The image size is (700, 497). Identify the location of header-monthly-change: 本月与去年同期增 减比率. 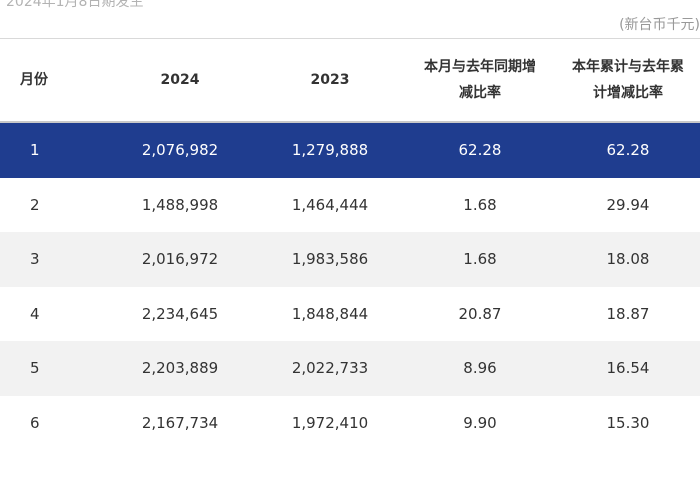
(480, 80).